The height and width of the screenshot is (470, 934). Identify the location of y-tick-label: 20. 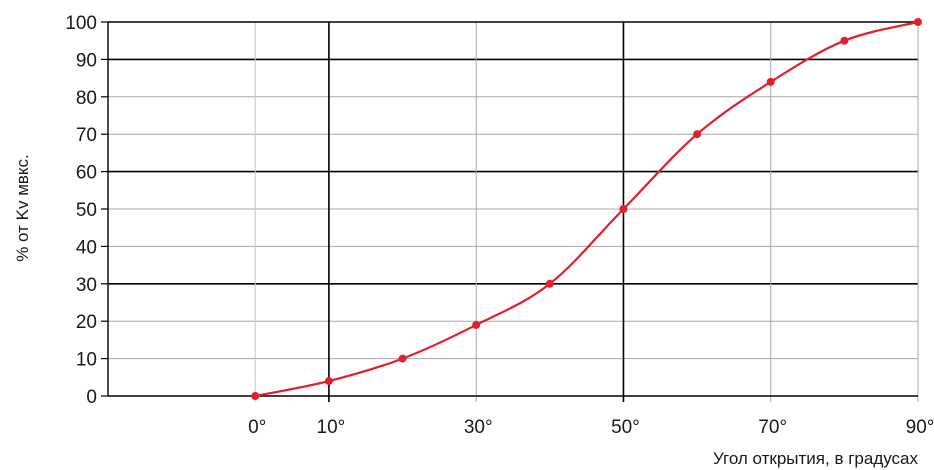
(86, 322).